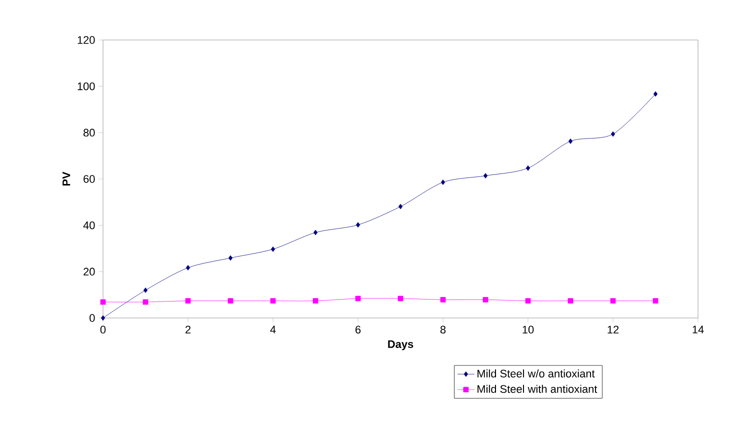  Describe the element at coordinates (528, 330) in the screenshot. I see `x-tick-label: 10` at that location.